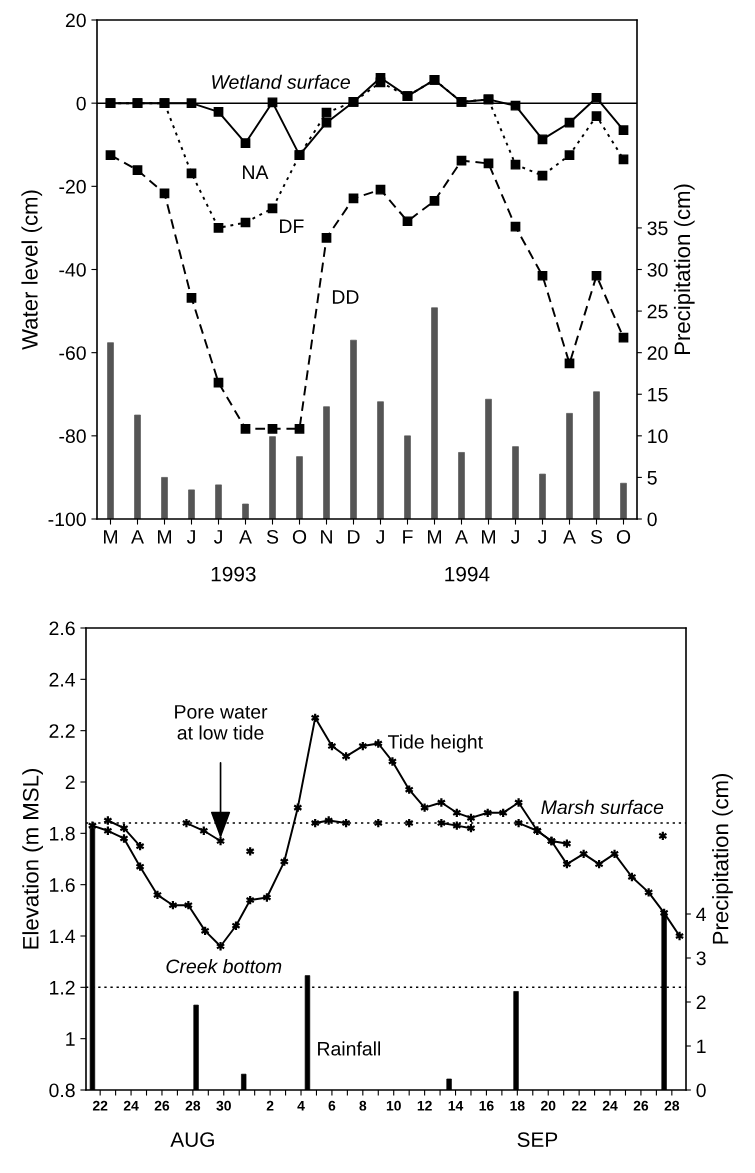  Describe the element at coordinates (517, 1105) in the screenshot. I see `x-tick-label: 18` at that location.